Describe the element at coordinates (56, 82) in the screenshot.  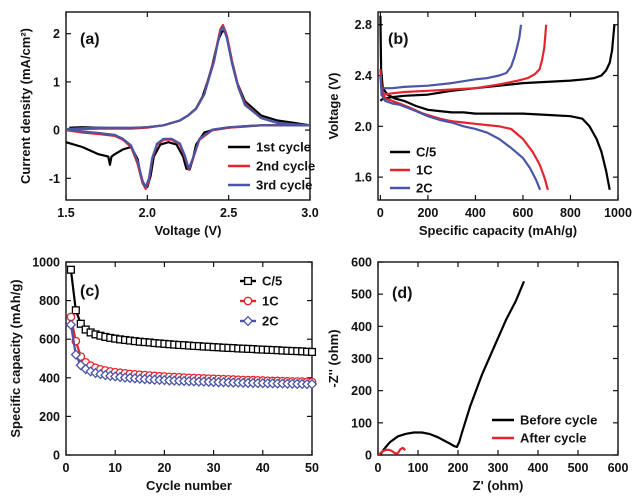
I see `y-tick-label: 1` at that location.